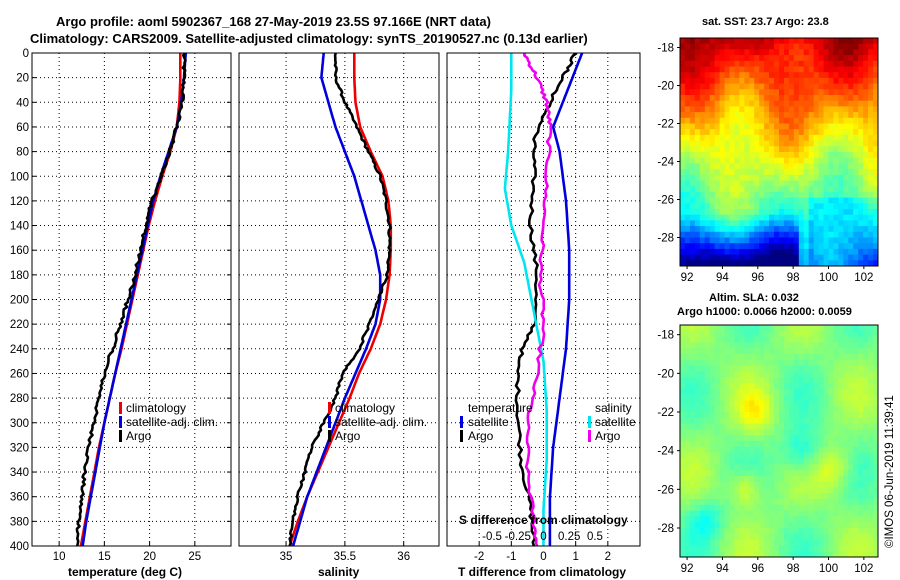 The image size is (900, 580). Describe the element at coordinates (665, 336) in the screenshot. I see `lat-label: -18` at that location.